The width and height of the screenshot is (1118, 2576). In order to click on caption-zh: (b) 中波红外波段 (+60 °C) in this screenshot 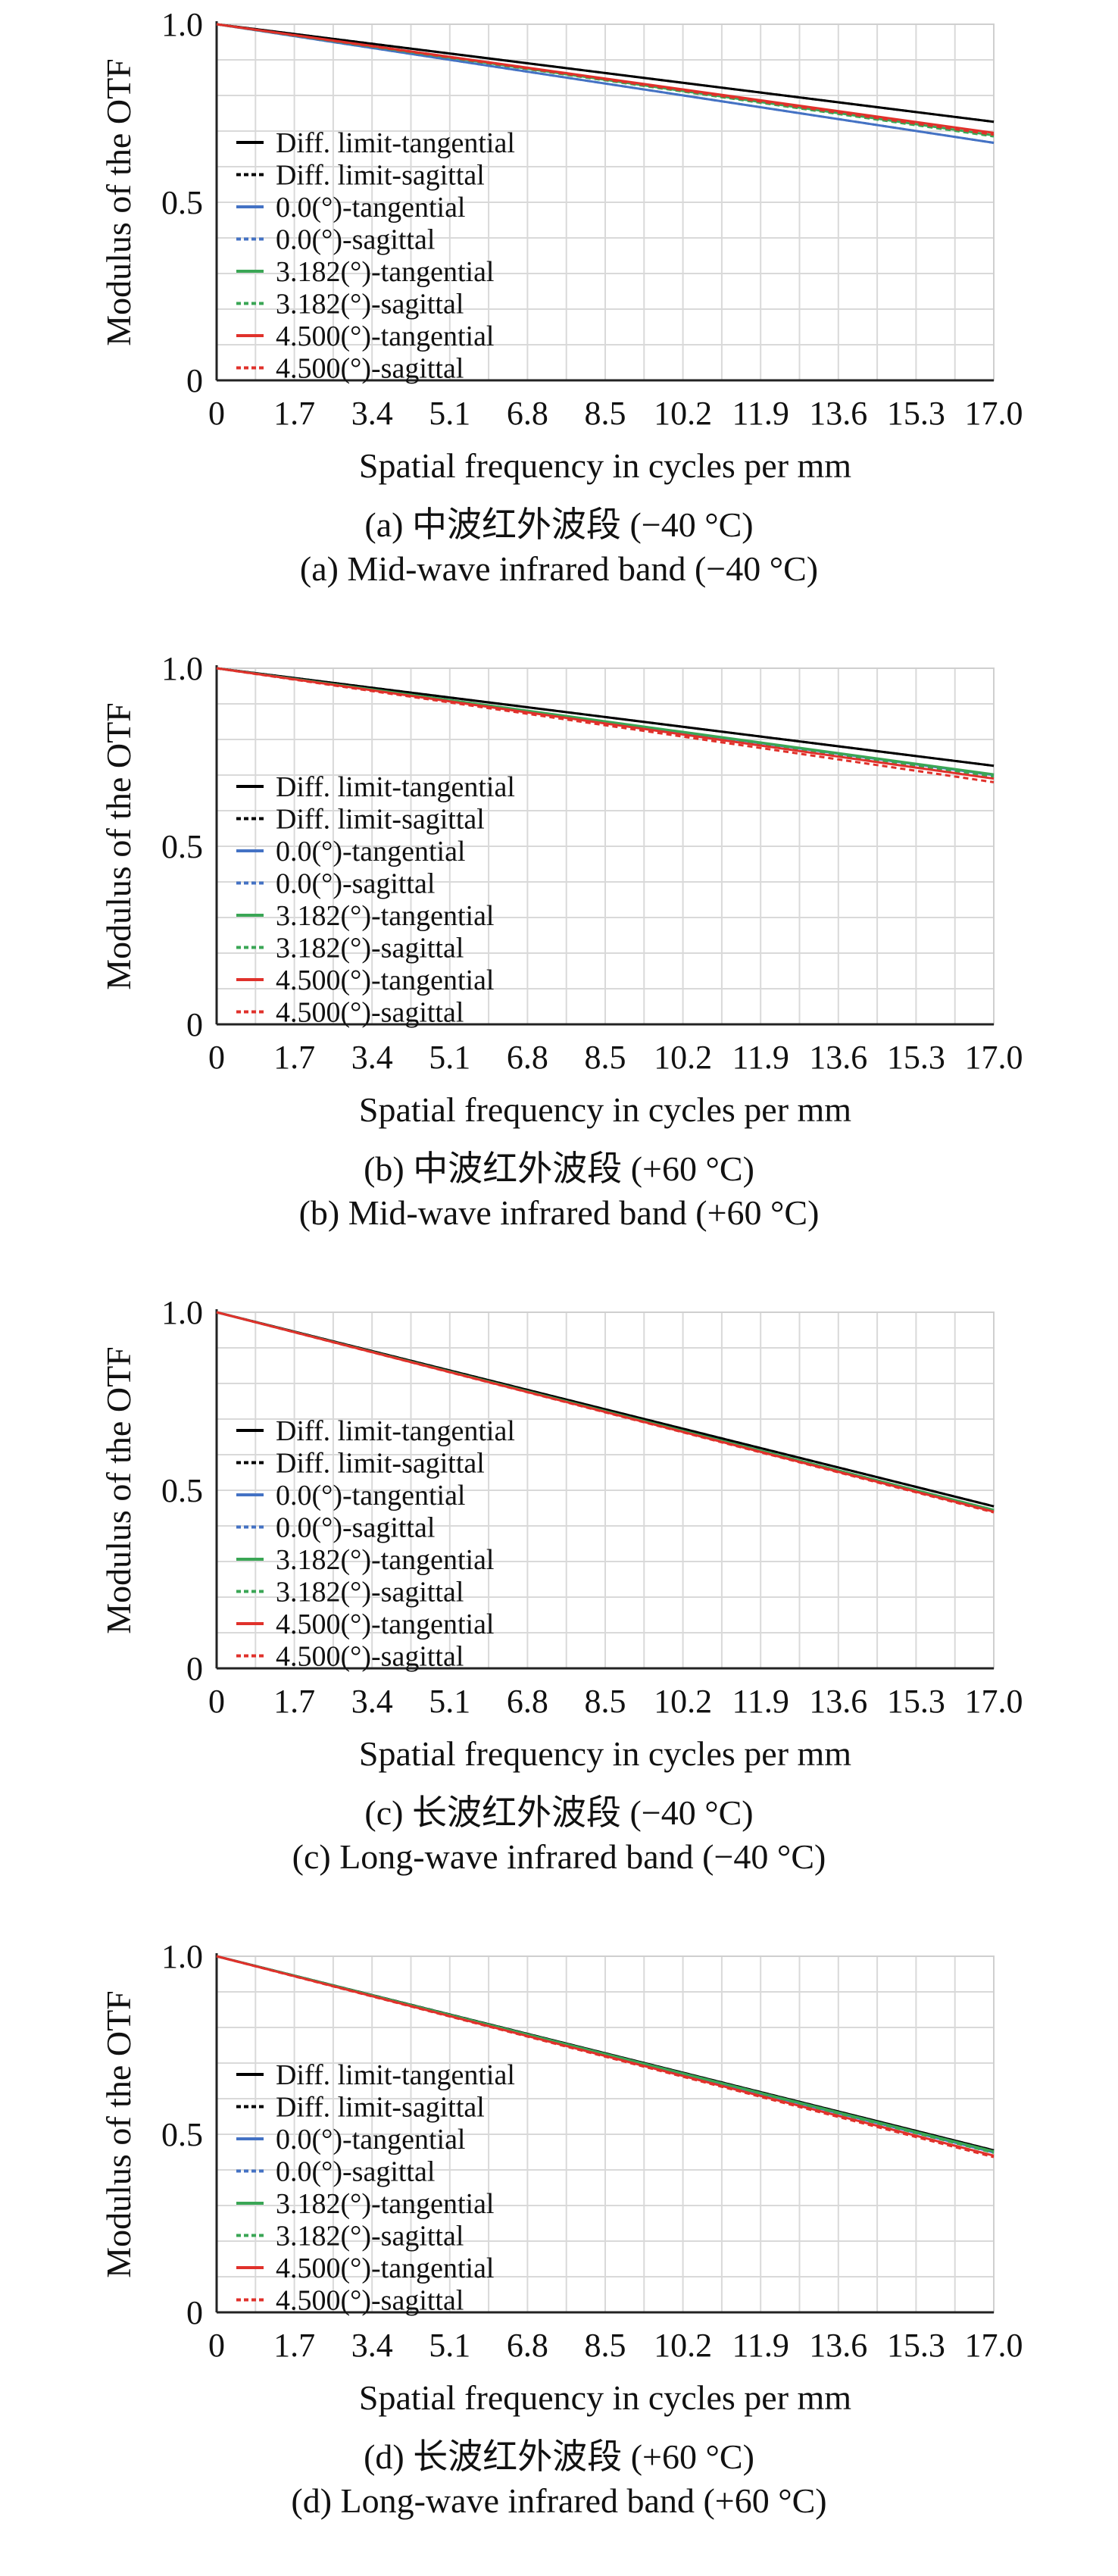, I will do `click(559, 1166)`.